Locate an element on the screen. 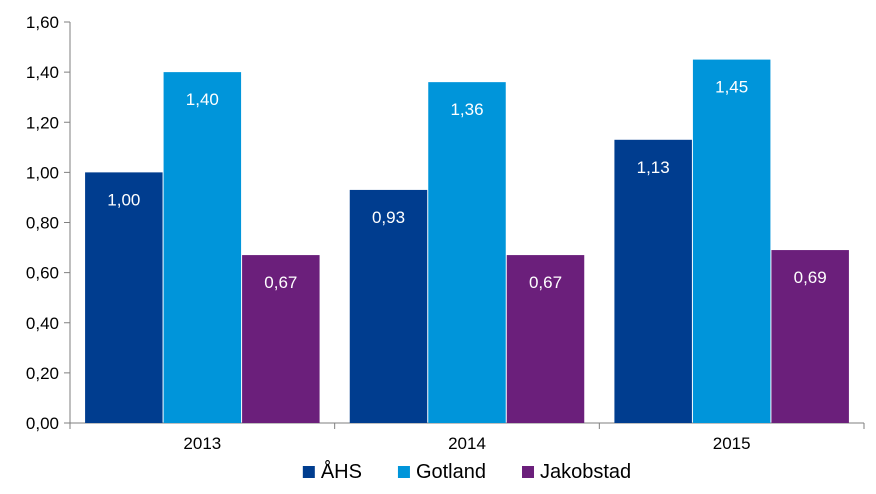 This screenshot has height=494, width=876. legend-item: Jakobstad is located at coordinates (576, 472).